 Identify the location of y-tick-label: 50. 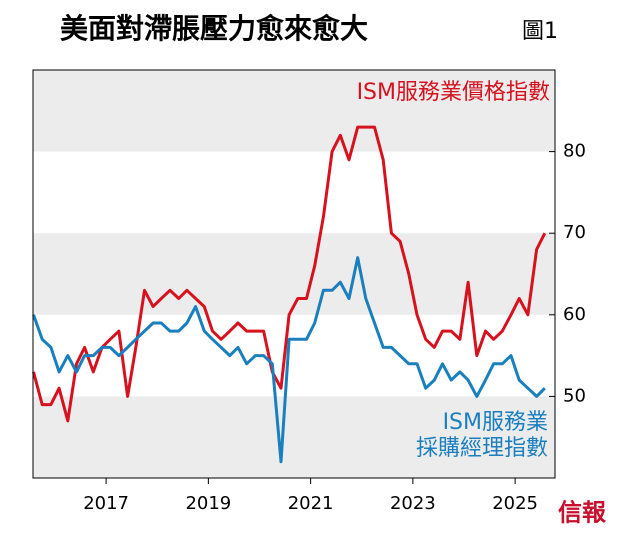
(574, 395).